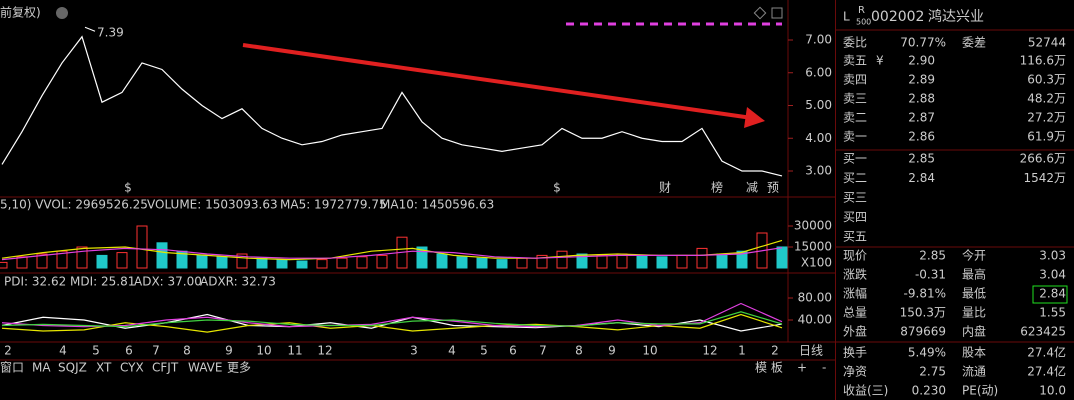 Image resolution: width=1074 pixels, height=400 pixels. Describe the element at coordinates (132, 368) in the screenshot. I see `toolbar-item: CYX` at that location.